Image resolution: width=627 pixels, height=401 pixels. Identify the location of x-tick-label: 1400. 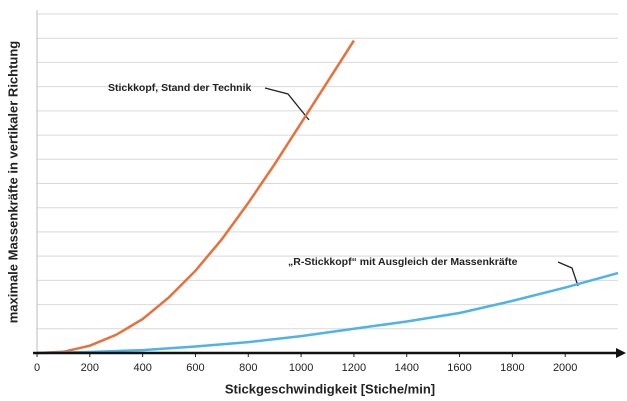
(406, 368).